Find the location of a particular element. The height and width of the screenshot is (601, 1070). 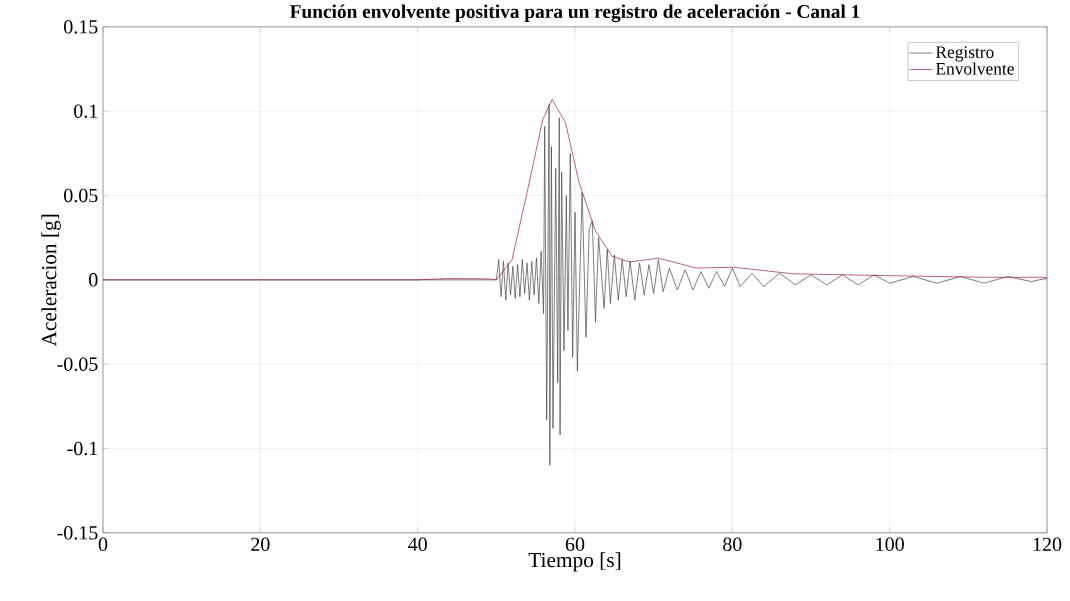

x-tick-label: 120 is located at coordinates (1047, 544).